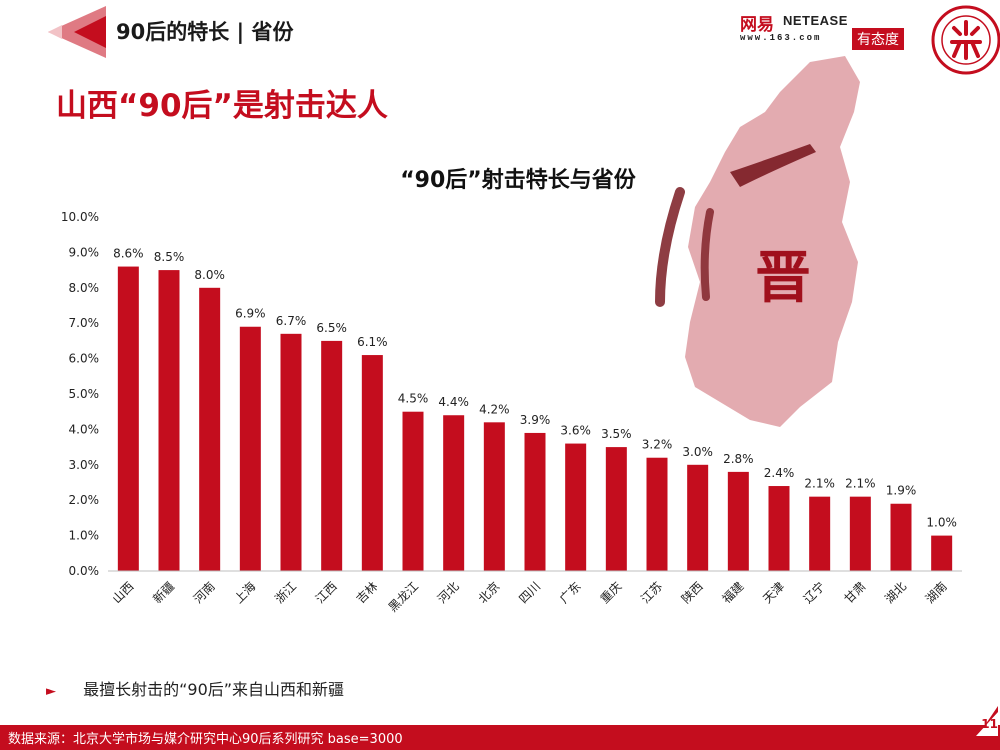 Image resolution: width=1000 pixels, height=750 pixels. Describe the element at coordinates (855, 592) in the screenshot. I see `x-tick-label: 甘肃` at that location.